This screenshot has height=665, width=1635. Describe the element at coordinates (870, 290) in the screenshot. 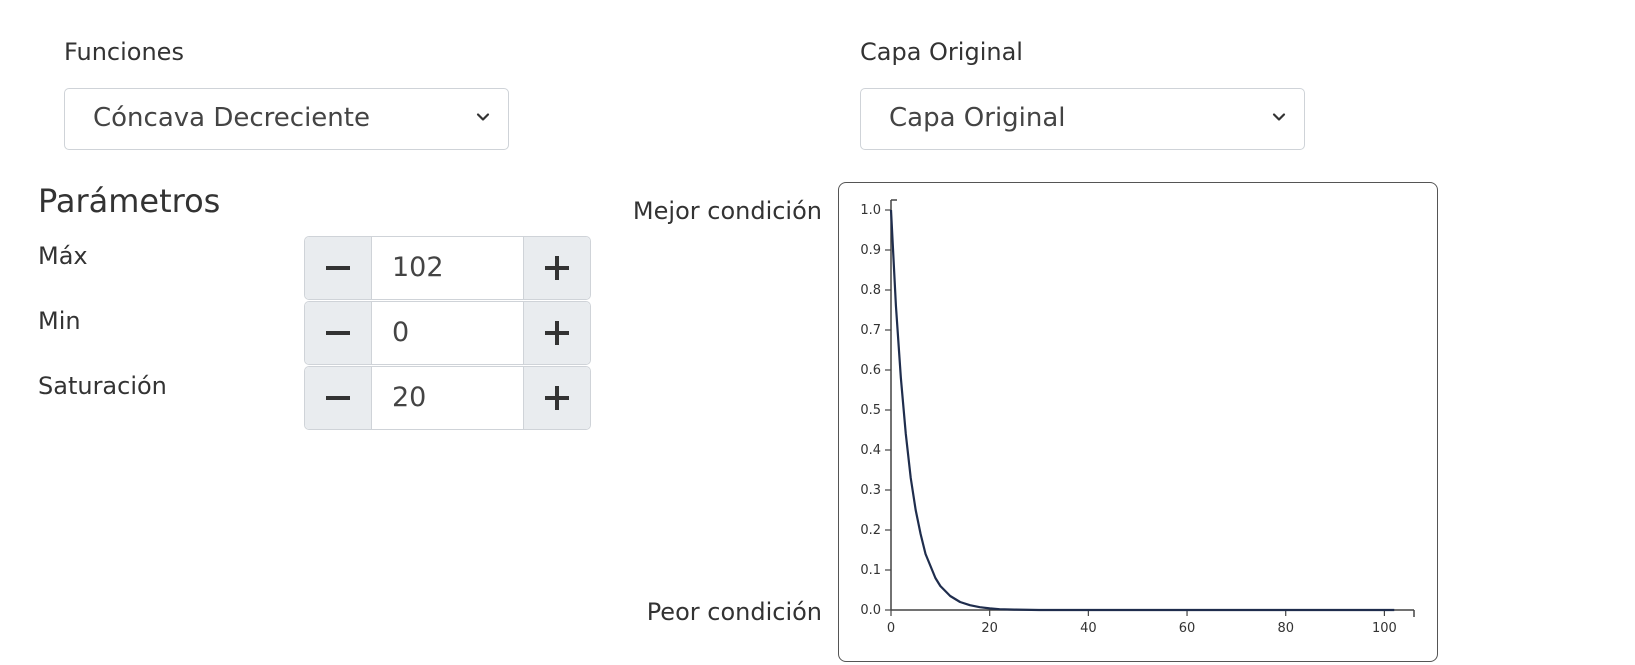

I see `y-tick-label: 0.8` at that location.